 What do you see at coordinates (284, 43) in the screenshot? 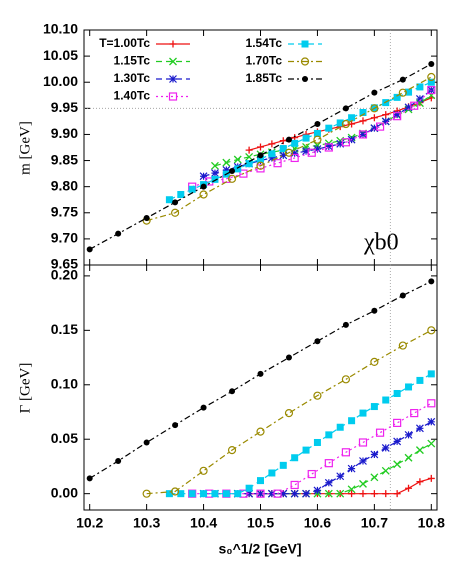
I see `legend-item: 1.54Tc` at bounding box center [284, 43].